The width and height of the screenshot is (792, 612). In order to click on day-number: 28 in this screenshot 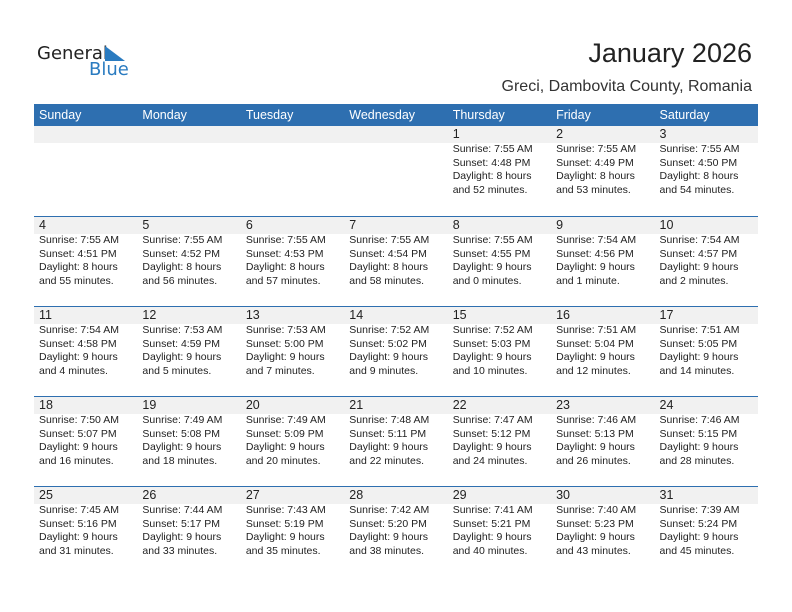, I will do `click(356, 495)`.